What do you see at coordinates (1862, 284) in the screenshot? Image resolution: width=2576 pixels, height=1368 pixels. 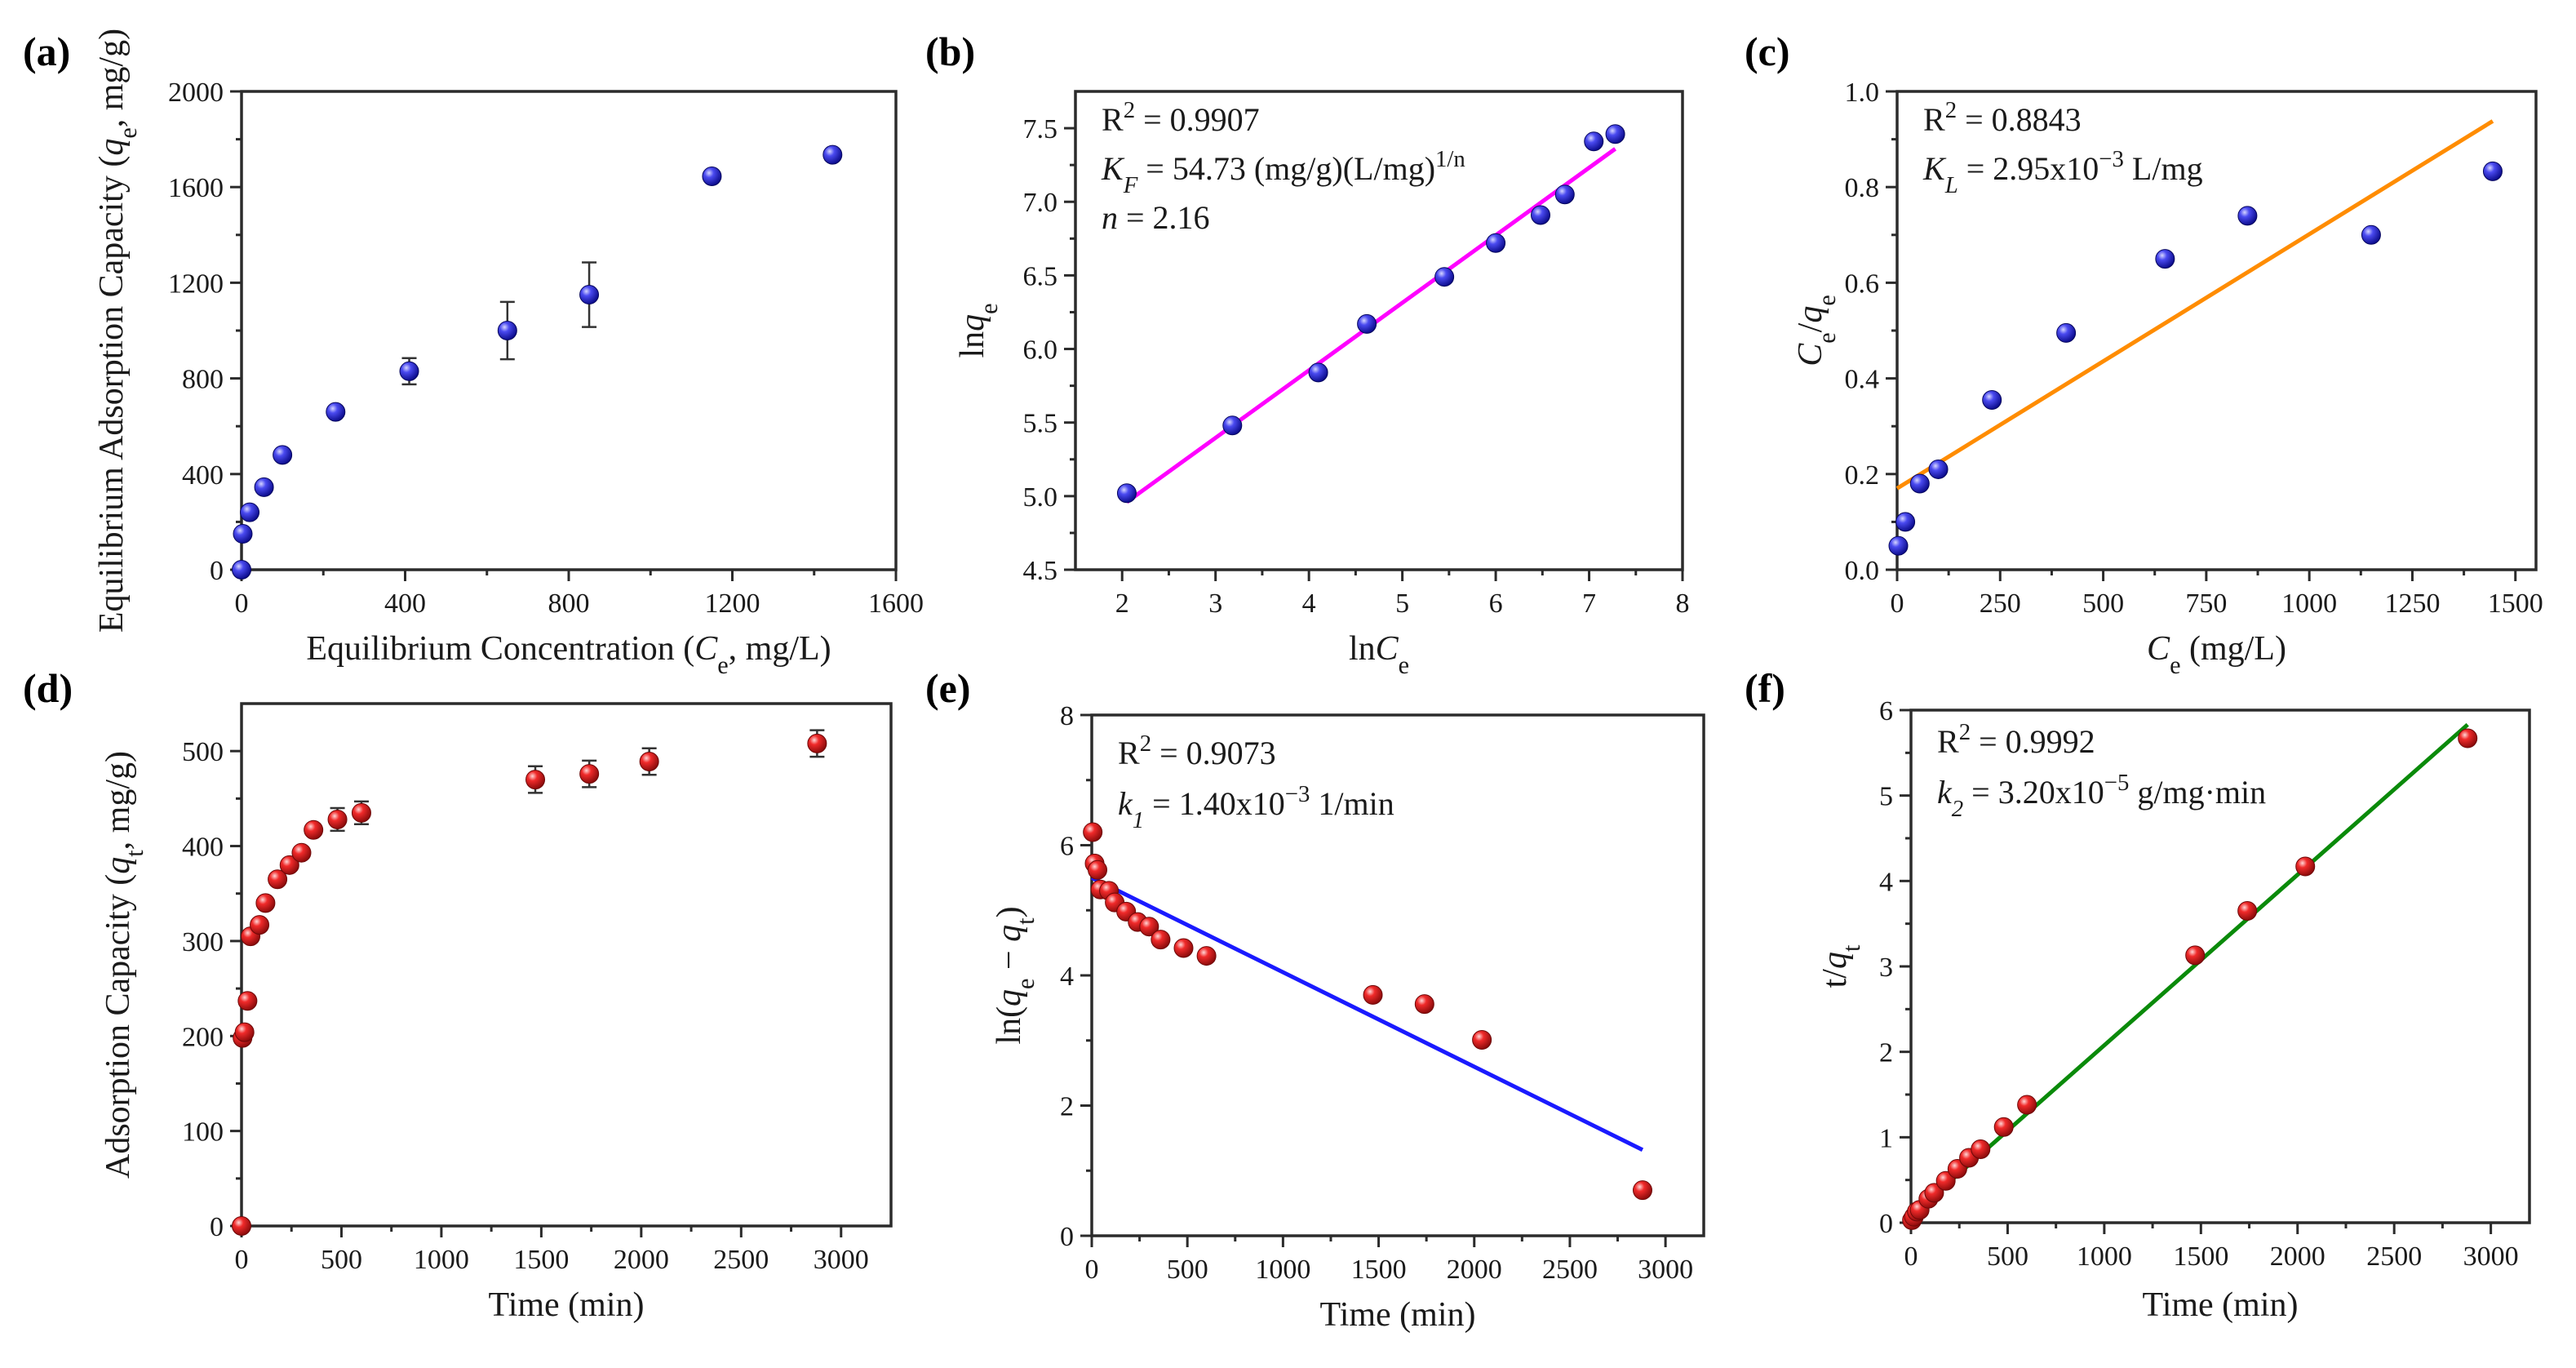 I see `y-tick-label-c: 0.6` at bounding box center [1862, 284].